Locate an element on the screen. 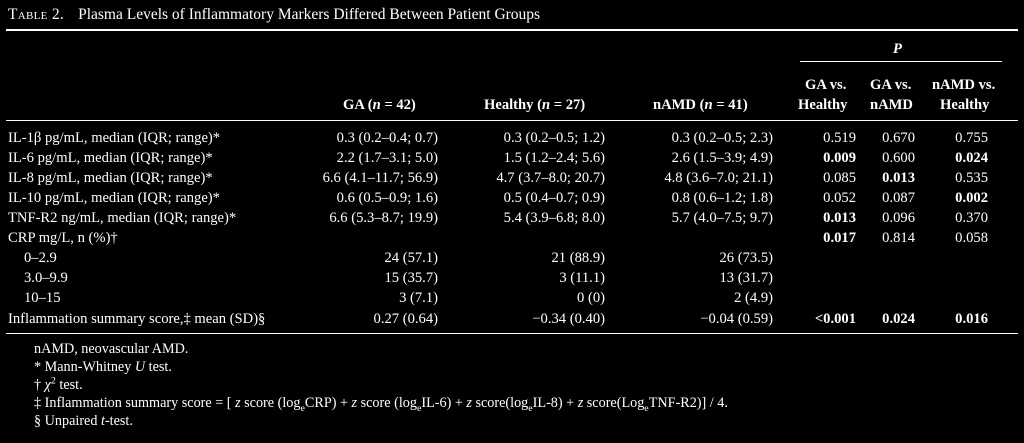  col-header-p-ga-namd-2: nAMD is located at coordinates (891, 105).